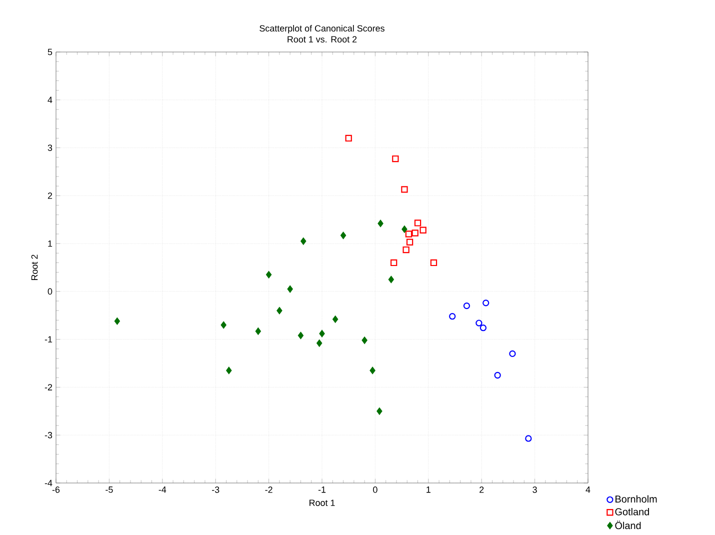 Image resolution: width=715 pixels, height=535 pixels. I want to click on y-tick-label: -2, so click(48, 387).